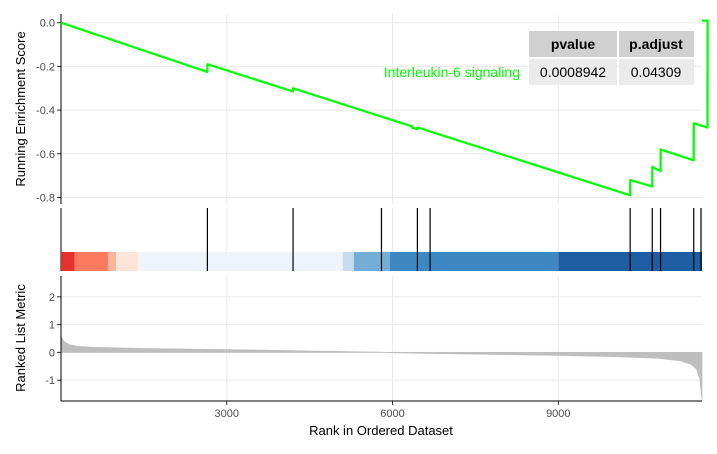  I want to click on hit-panel, so click(381, 239).